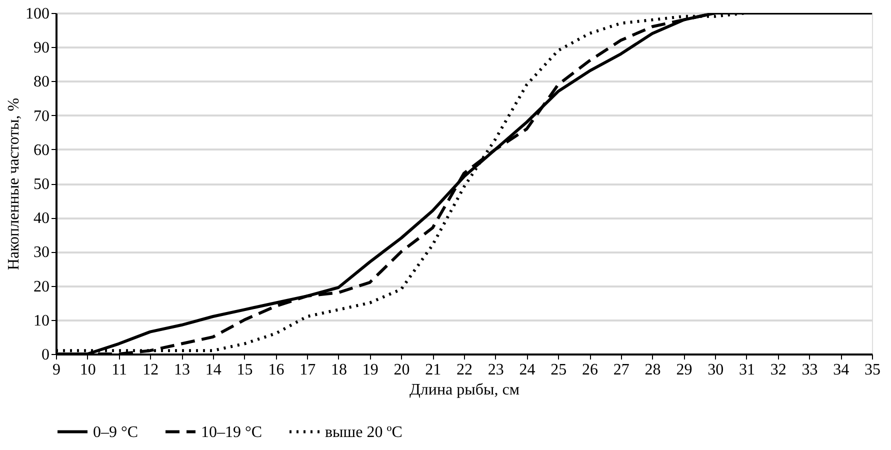 This screenshot has width=891, height=450. What do you see at coordinates (621, 370) in the screenshot?
I see `x-tick-label: 27` at bounding box center [621, 370].